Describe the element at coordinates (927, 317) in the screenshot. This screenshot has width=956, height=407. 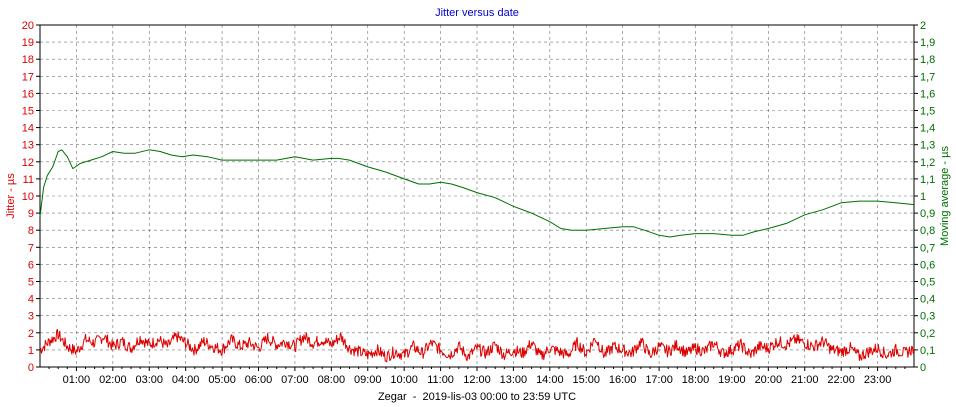
I see `y-tick-label-right: 0,3` at that location.